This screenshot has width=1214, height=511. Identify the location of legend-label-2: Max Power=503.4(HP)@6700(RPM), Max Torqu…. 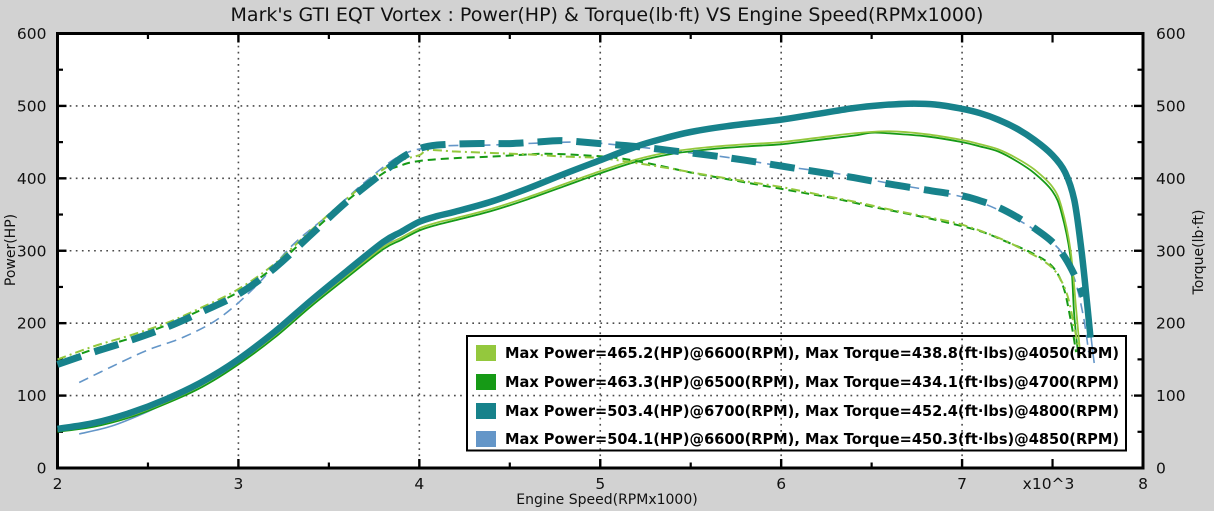
(812, 410).